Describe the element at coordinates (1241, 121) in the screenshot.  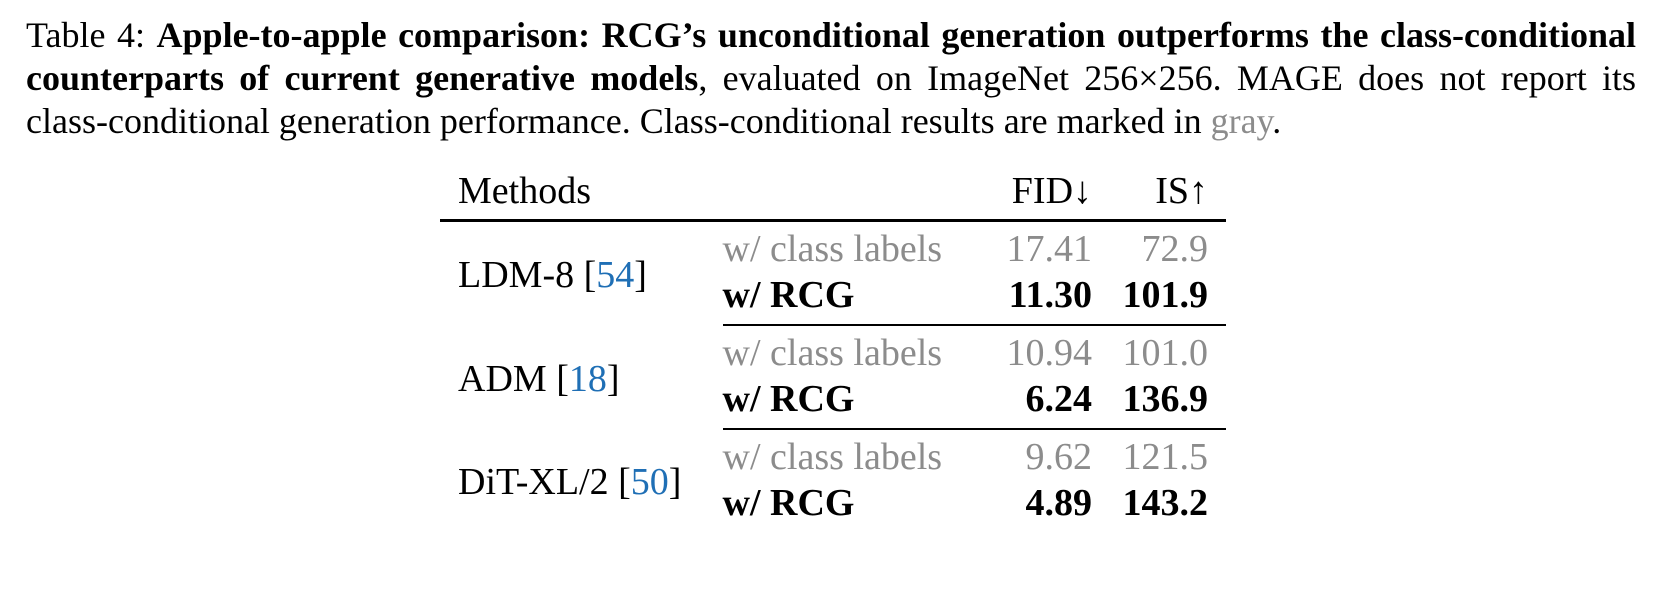
I see `caption-gray-word: gray` at that location.